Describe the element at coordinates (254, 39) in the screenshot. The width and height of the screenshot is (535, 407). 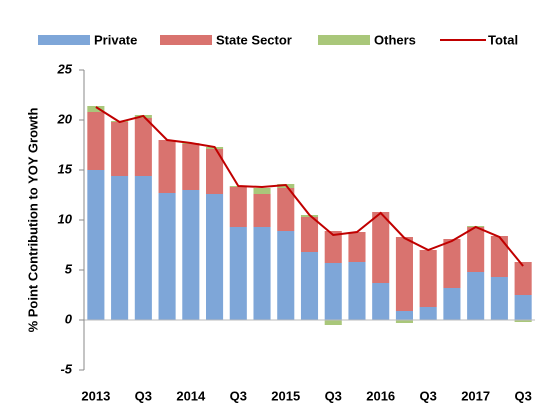
I see `legend-label: State Sector` at that location.